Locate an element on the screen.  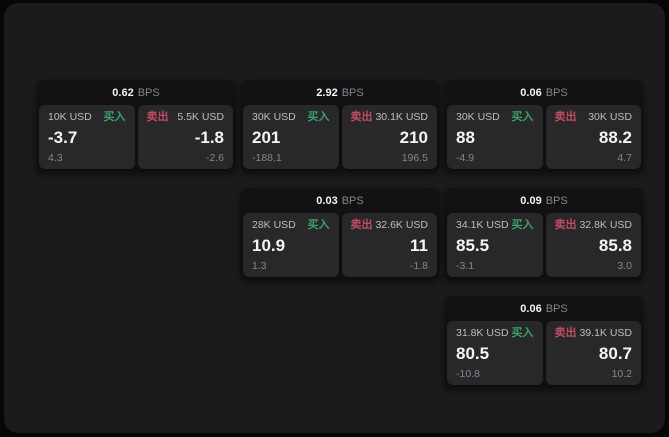
buy-size-label: 31.8K USD is located at coordinates (482, 333).